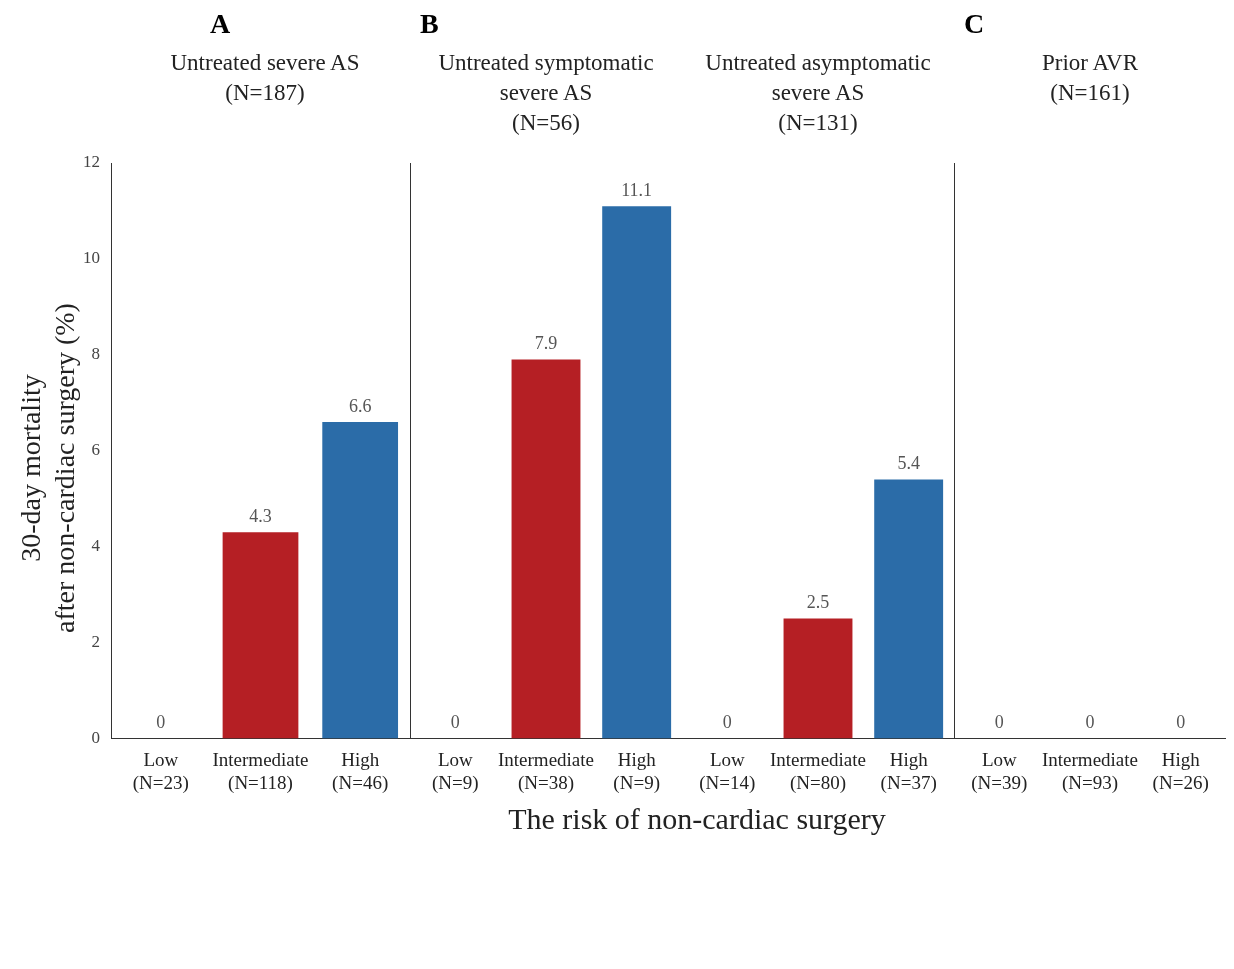  Describe the element at coordinates (95, 737) in the screenshot. I see `y-tick-label: 0` at that location.